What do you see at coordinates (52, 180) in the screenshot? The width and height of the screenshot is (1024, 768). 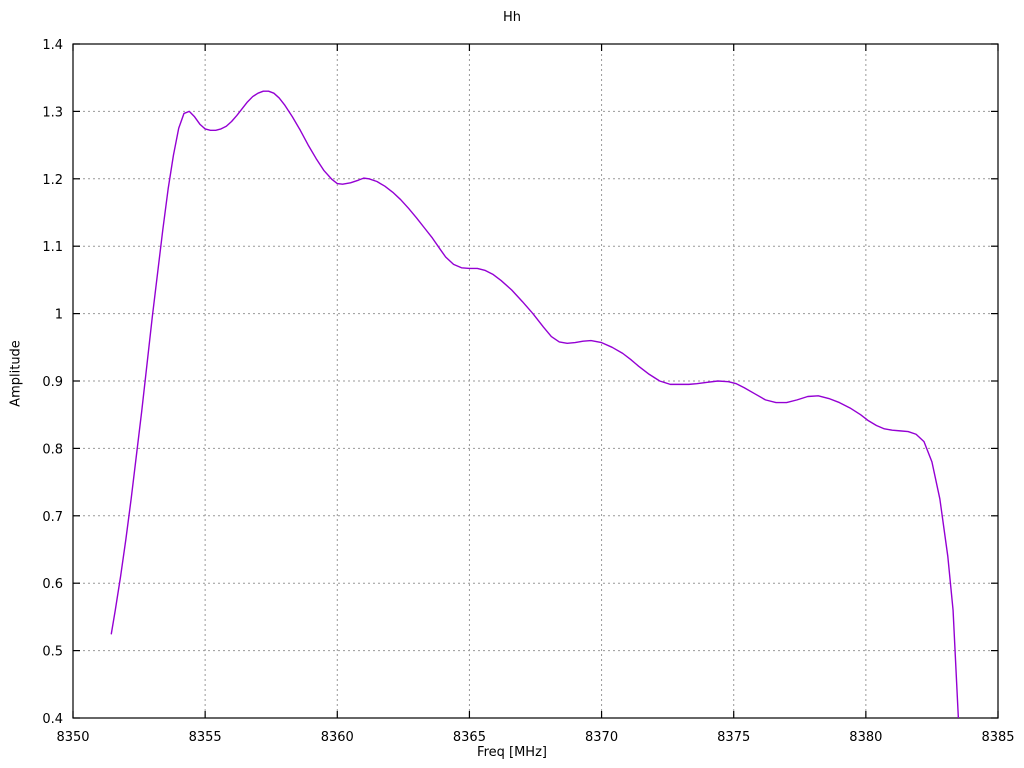 I see `y-tick-label: 1.2` at bounding box center [52, 180].